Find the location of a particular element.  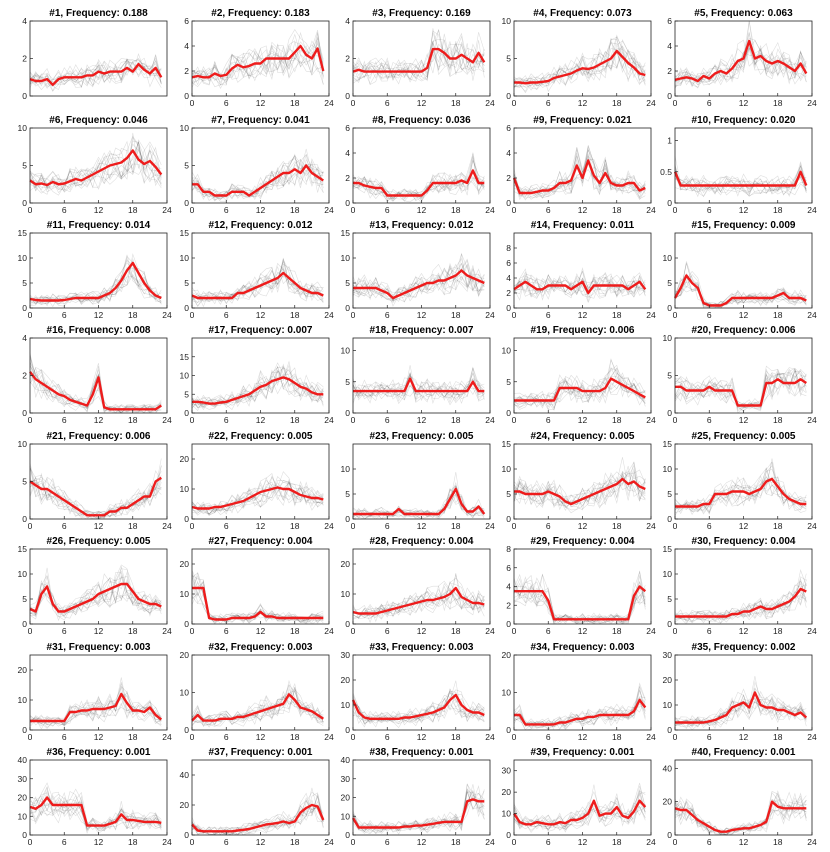

y-tick-label: 6 is located at coordinates (347, 128).